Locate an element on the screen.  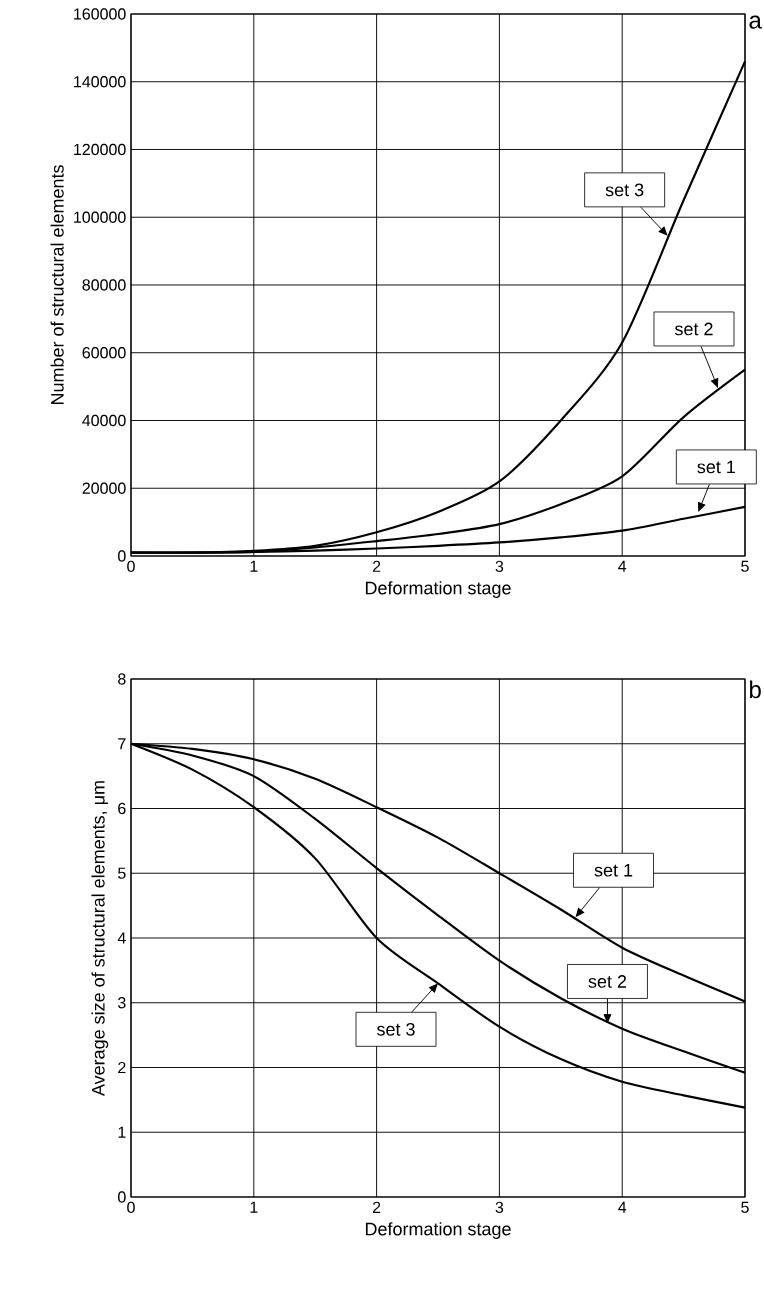
y-tick-label: 40000 is located at coordinates (104, 420).